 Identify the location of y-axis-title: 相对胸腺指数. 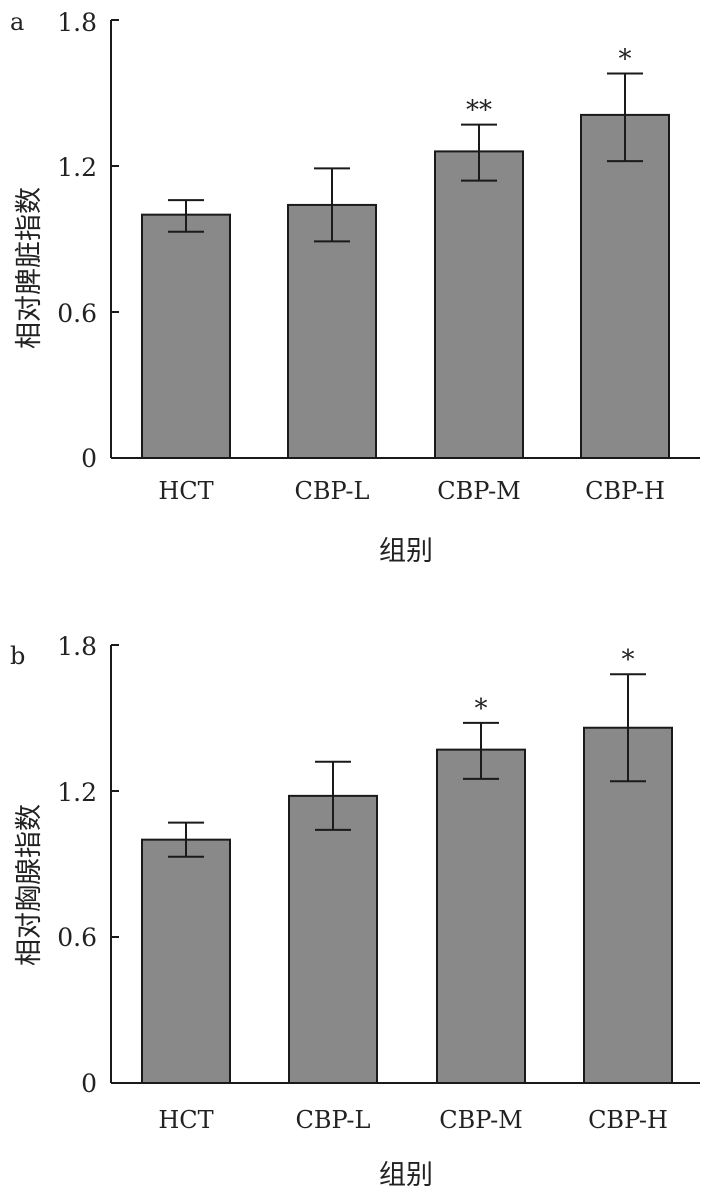
(29, 885).